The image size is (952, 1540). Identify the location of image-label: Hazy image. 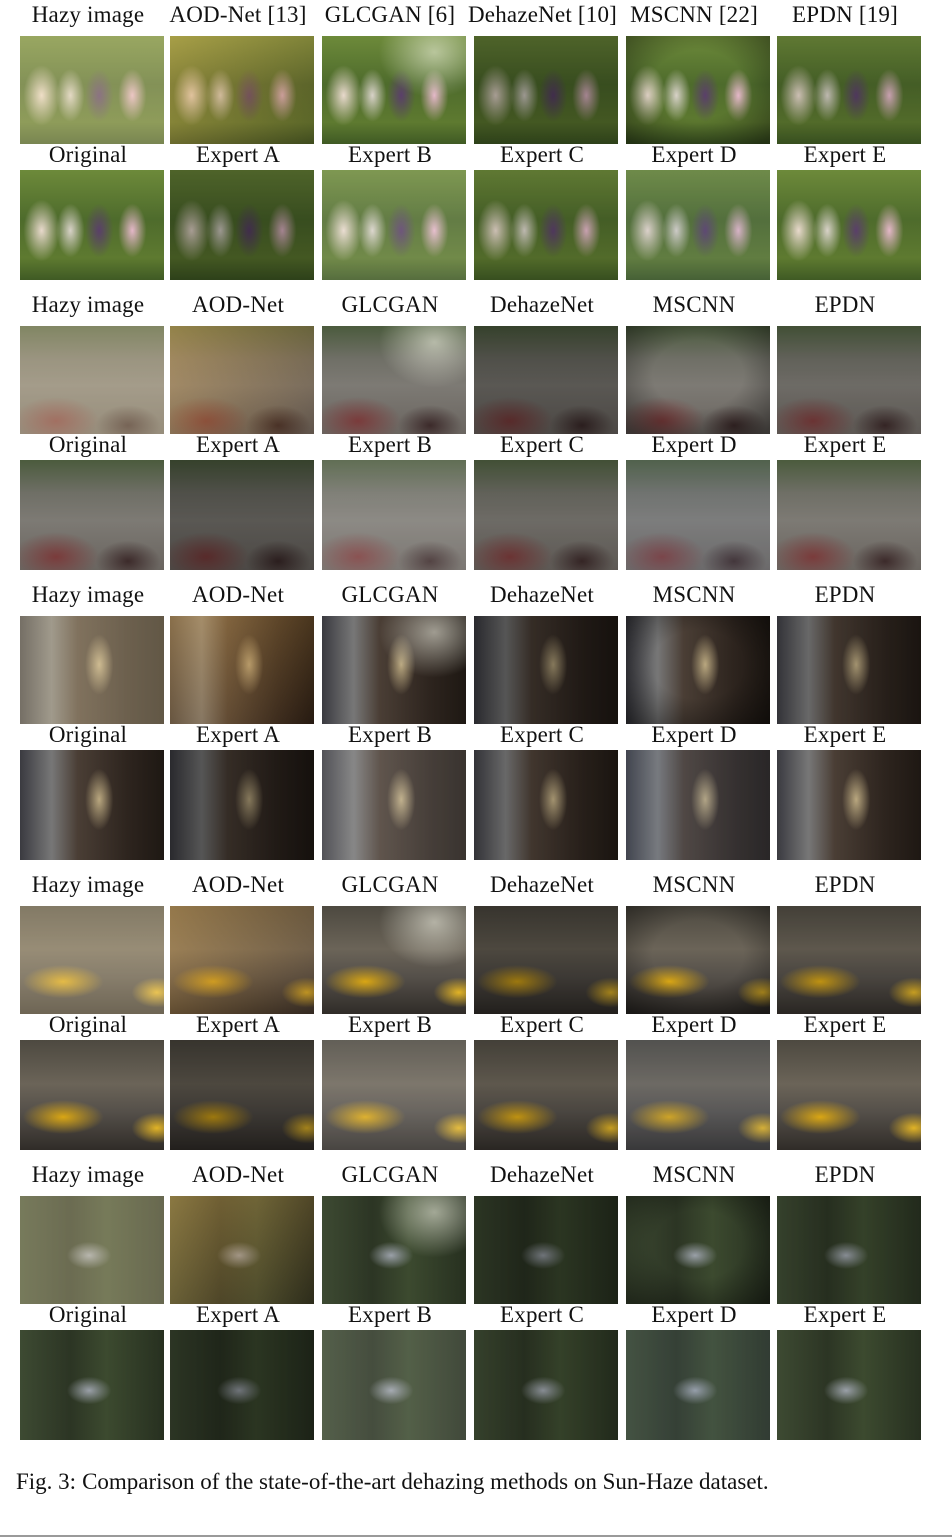
(88, 1174).